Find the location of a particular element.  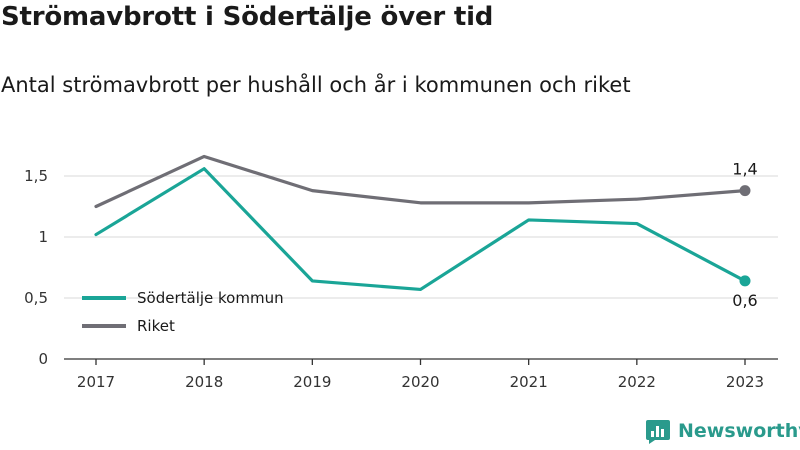

chart-title: Strömavbrott i Södertälje över tid is located at coordinates (247, 17).